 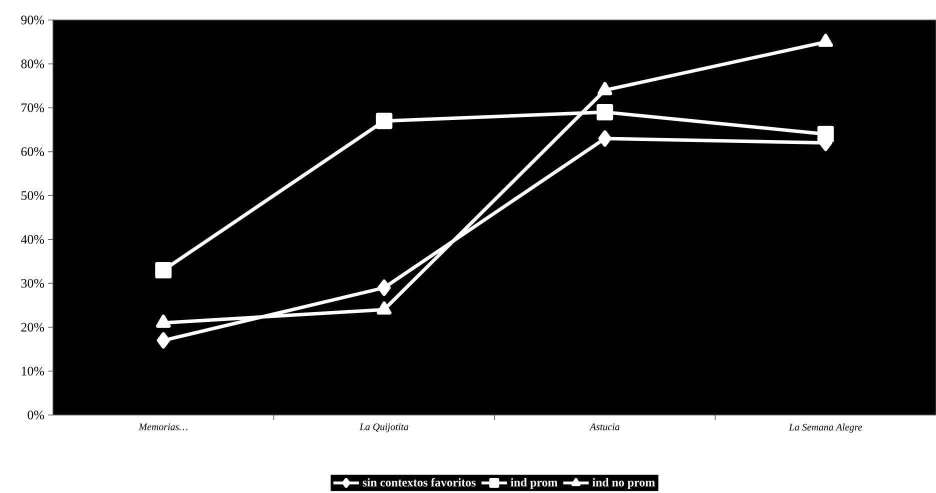 What do you see at coordinates (32, 195) in the screenshot?
I see `y-tick-label: 50%` at bounding box center [32, 195].